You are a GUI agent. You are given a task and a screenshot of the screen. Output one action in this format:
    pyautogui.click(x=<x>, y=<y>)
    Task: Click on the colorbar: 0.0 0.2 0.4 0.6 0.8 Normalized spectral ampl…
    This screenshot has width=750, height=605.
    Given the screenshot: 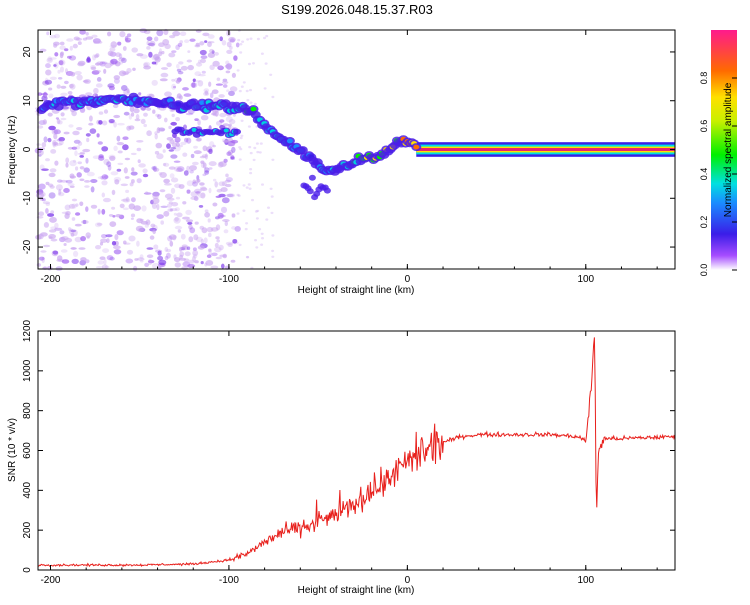 What is the action you would take?
    pyautogui.click(x=718, y=153)
    